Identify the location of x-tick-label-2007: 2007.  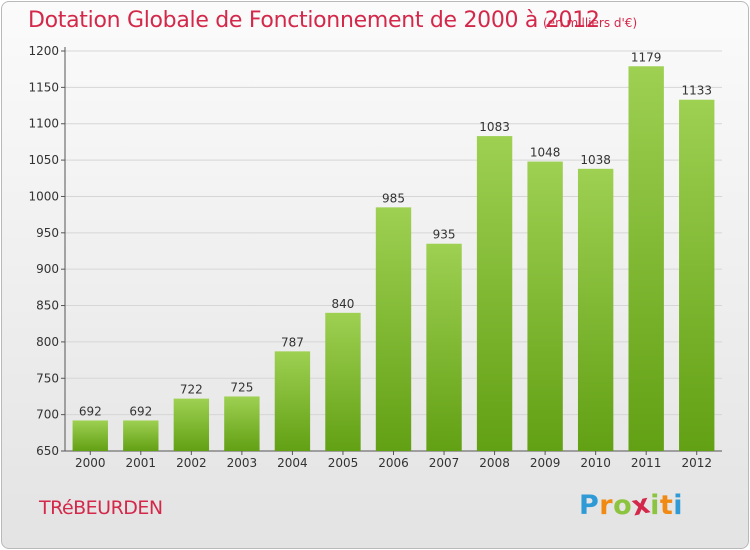
(444, 463).